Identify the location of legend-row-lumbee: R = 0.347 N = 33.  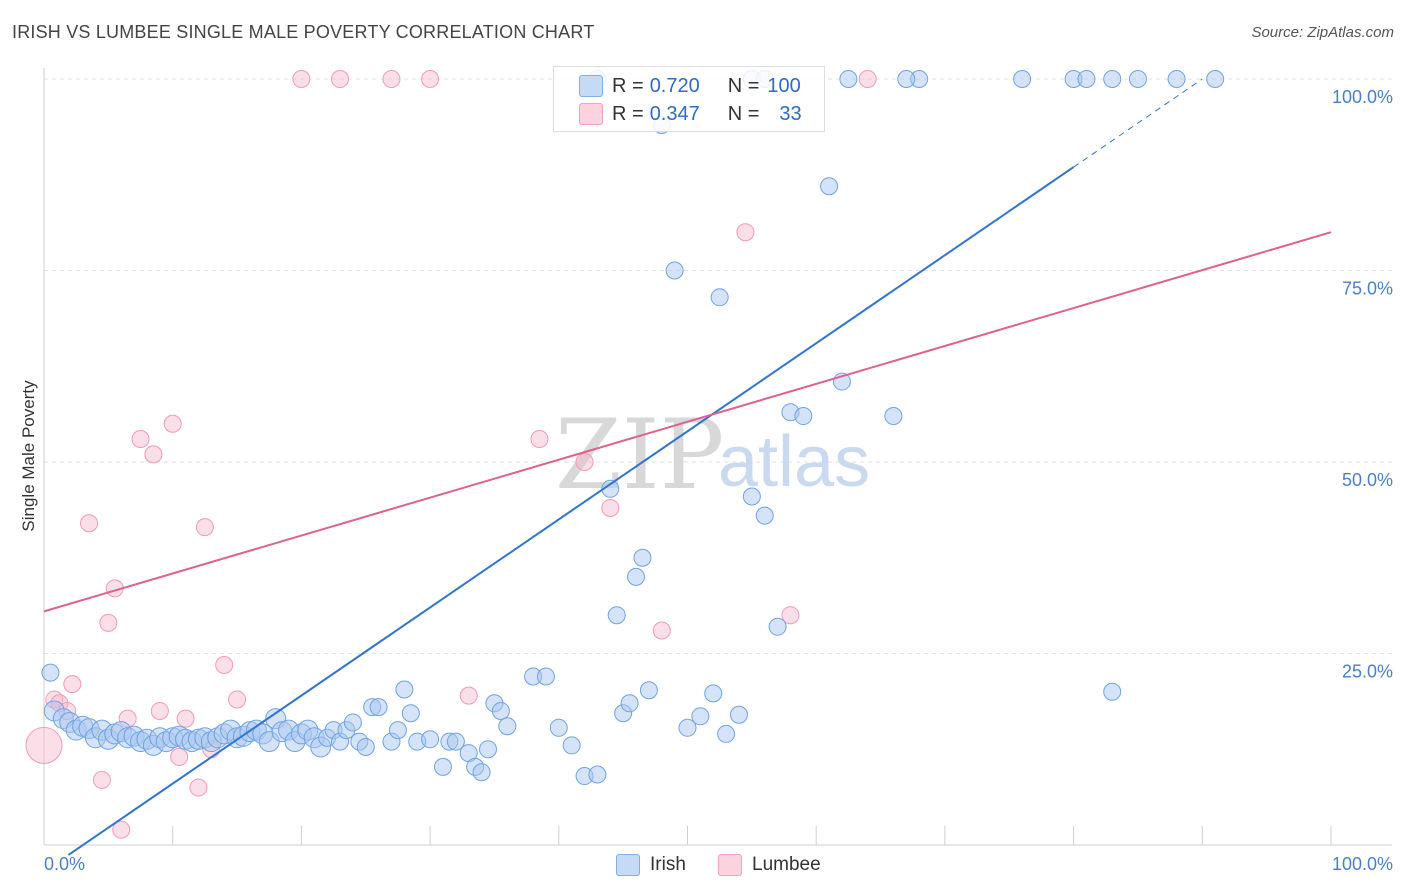
(690, 114).